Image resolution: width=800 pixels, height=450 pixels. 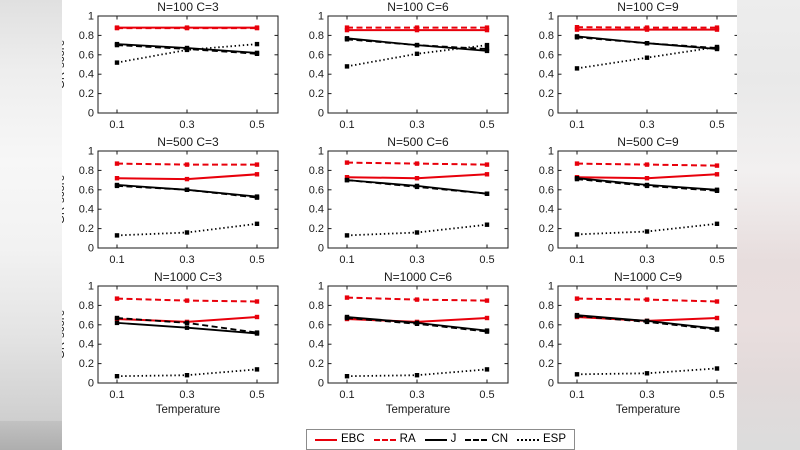 I want to click on legend-item-ebc: EBC, so click(x=340, y=439).